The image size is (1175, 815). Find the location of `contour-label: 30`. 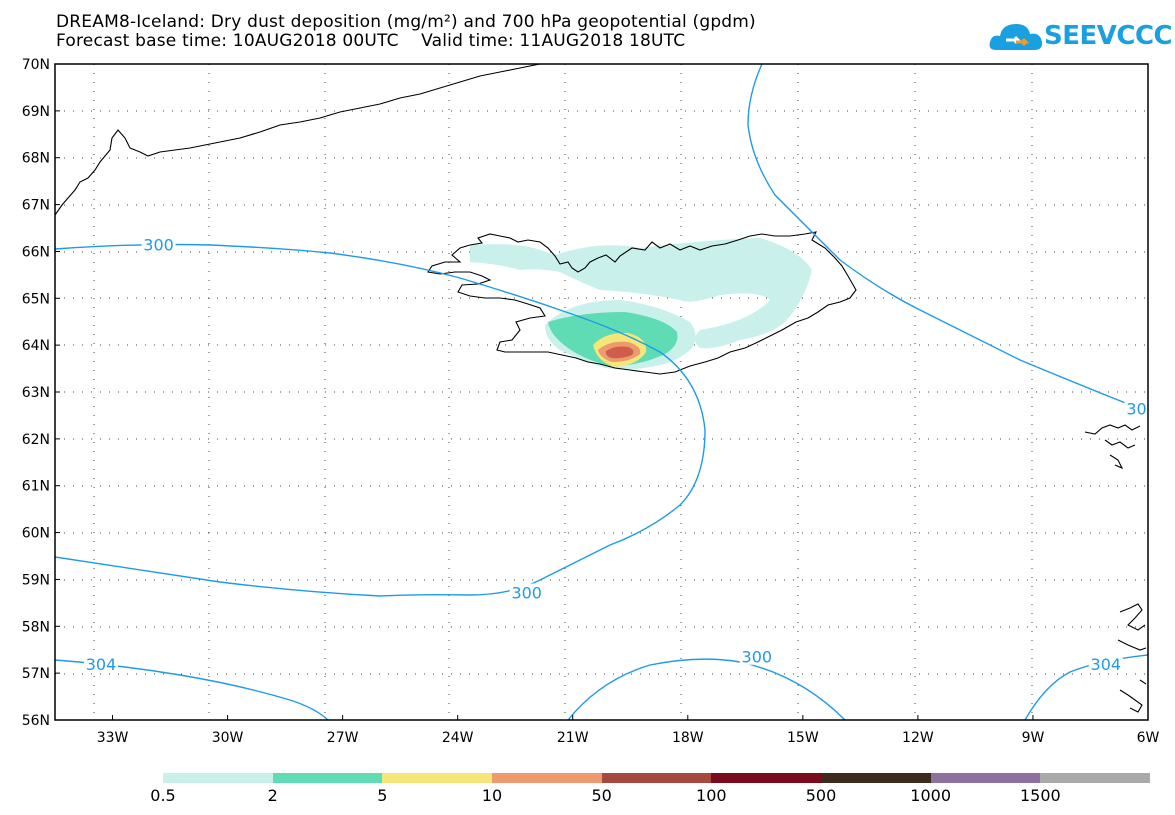

contour-label: 30 is located at coordinates (1136, 408).